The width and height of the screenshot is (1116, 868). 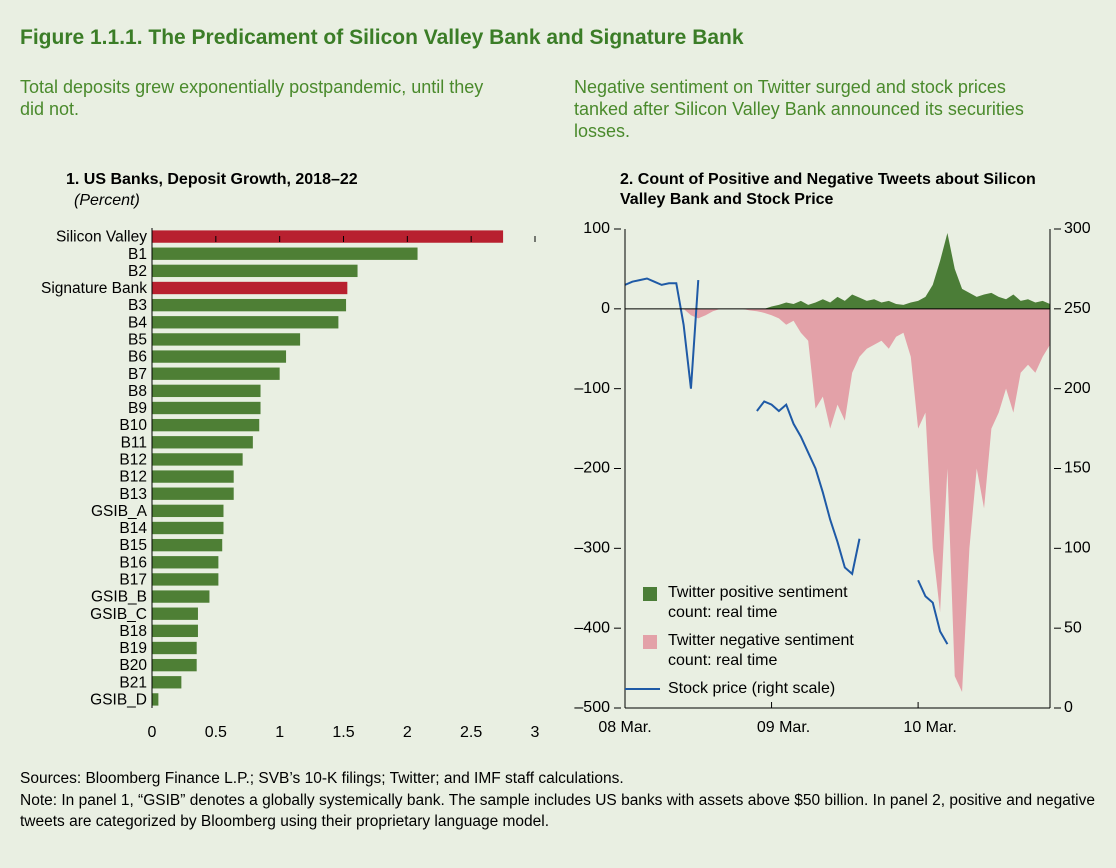 What do you see at coordinates (152, 732) in the screenshot?
I see `x-tick-label: 0` at bounding box center [152, 732].